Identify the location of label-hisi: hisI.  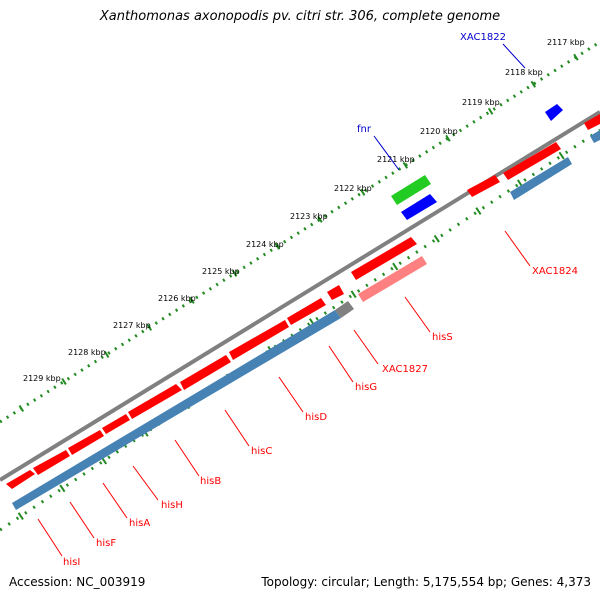
(71, 562).